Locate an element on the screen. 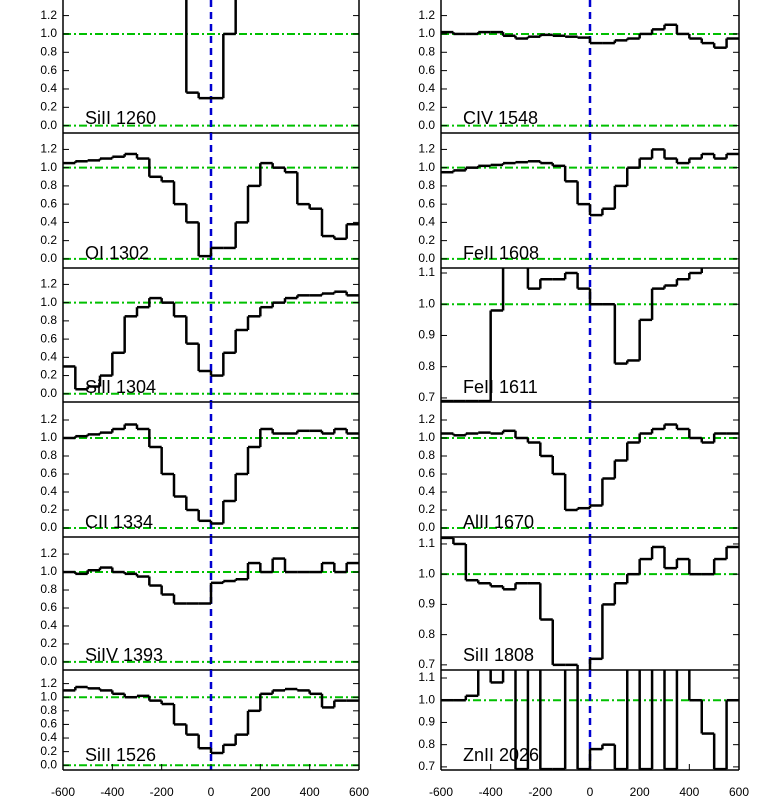  panel: 0.0 0.2 0.4 0.6 0.8 1.0 1.2 CII 1334 is located at coordinates (200, 470).